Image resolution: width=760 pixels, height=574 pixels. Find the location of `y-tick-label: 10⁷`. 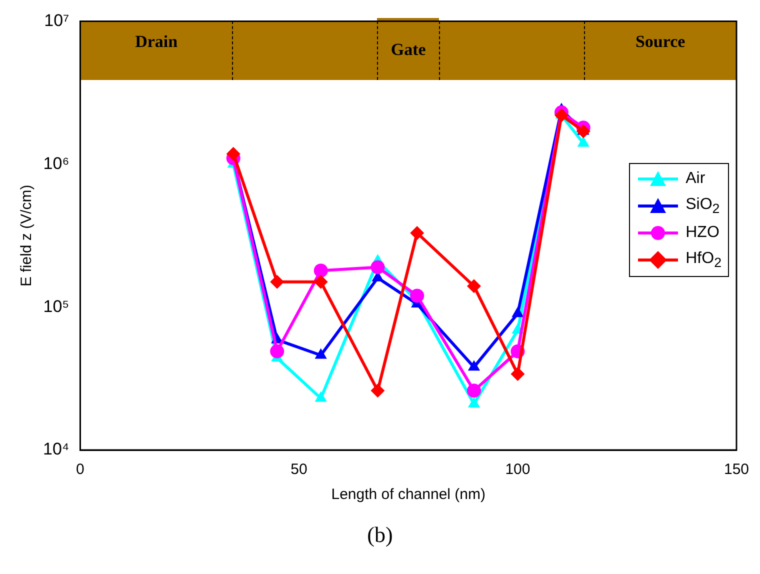

y-tick-label: 10⁷ is located at coordinates (57, 20).